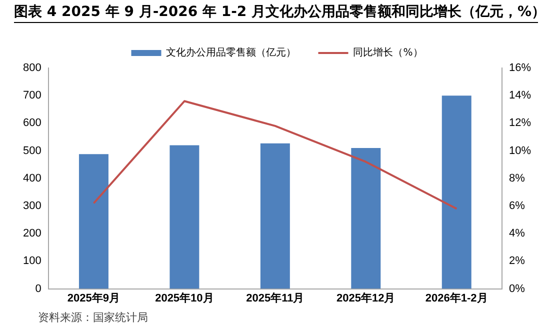 The image size is (552, 332). What do you see at coordinates (366, 297) in the screenshot?
I see `x-tick-label: 2025年12月` at bounding box center [366, 297].